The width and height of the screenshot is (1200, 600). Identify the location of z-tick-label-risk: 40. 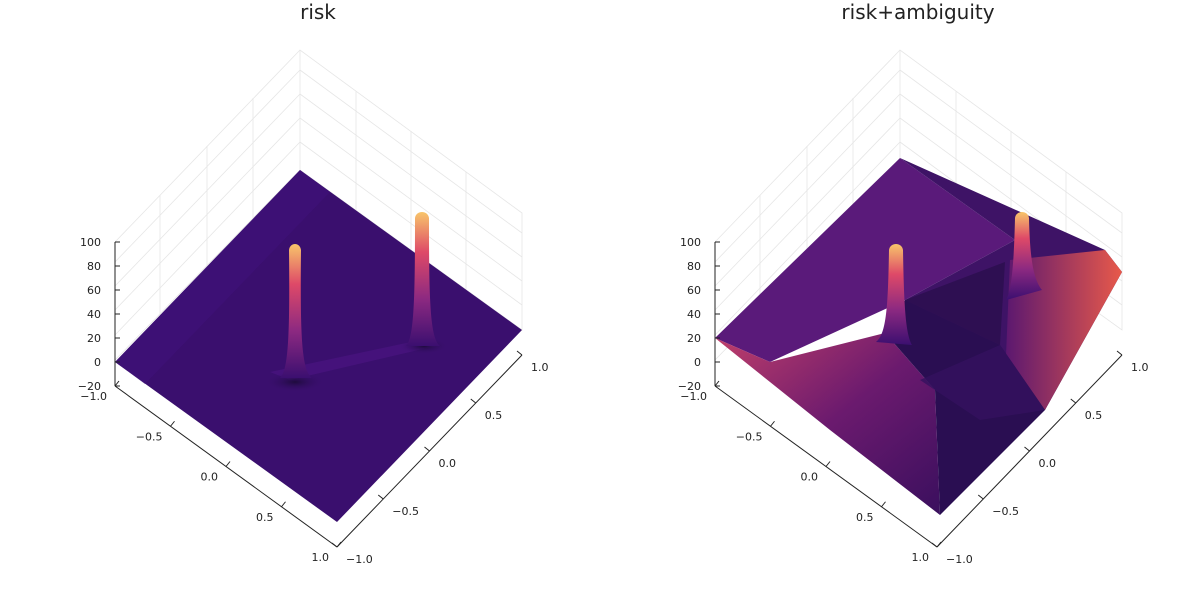
(94, 314).